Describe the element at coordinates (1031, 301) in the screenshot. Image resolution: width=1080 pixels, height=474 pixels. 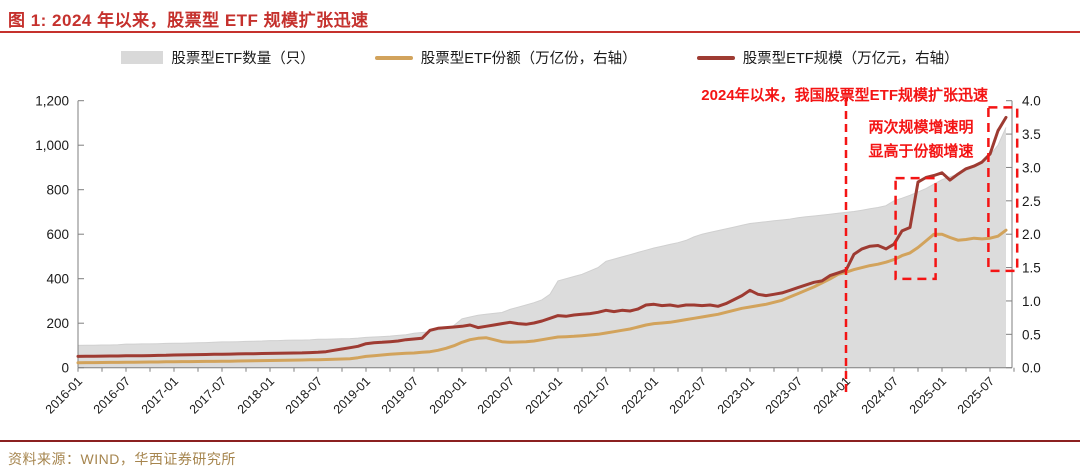
I see `svg-text: 1.0` at that location.